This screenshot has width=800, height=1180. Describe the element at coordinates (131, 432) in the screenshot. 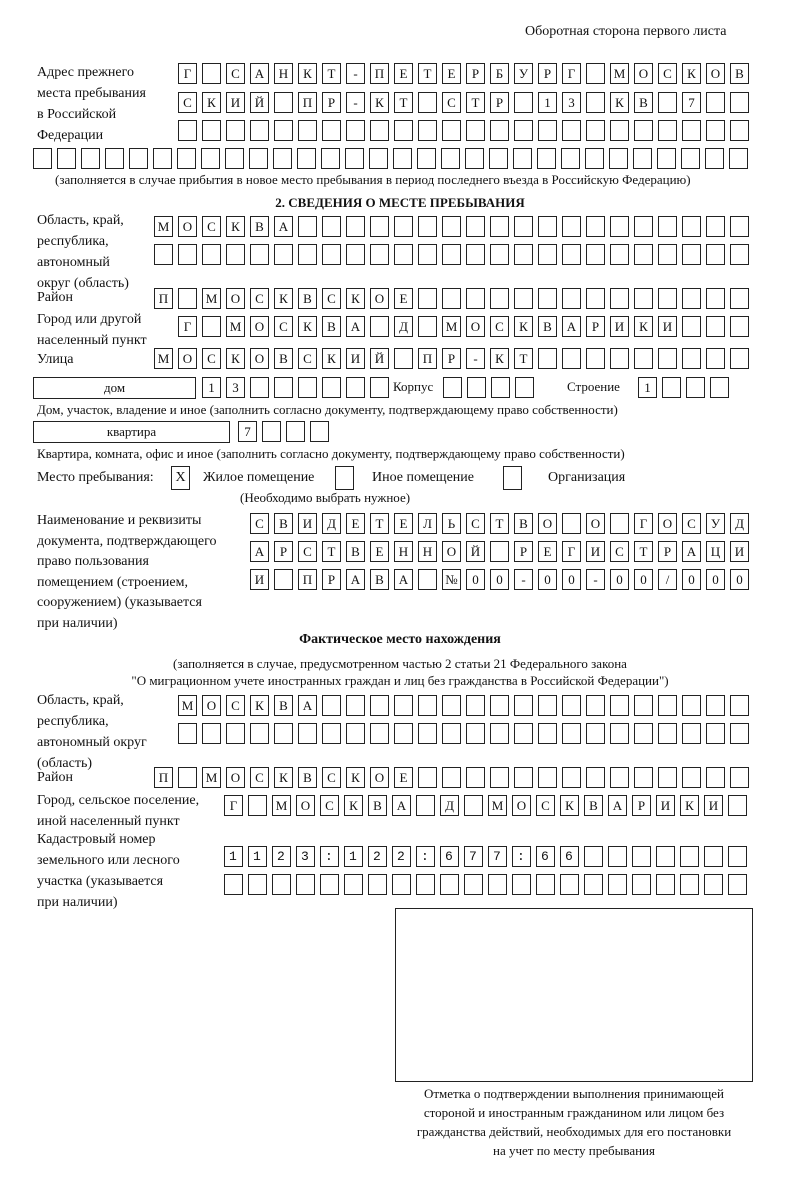

I see `apartment-type-field: квартира` at that location.